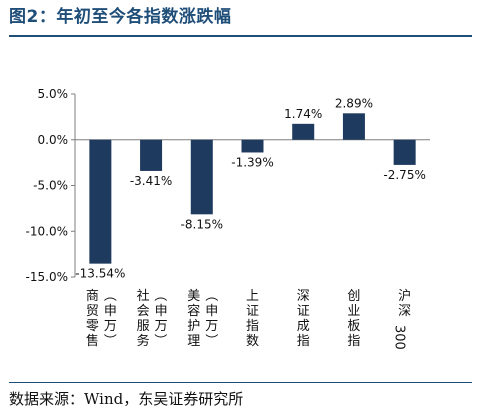 This screenshot has width=481, height=416. Describe the element at coordinates (100, 274) in the screenshot. I see `data-label: -13.54%` at that location.